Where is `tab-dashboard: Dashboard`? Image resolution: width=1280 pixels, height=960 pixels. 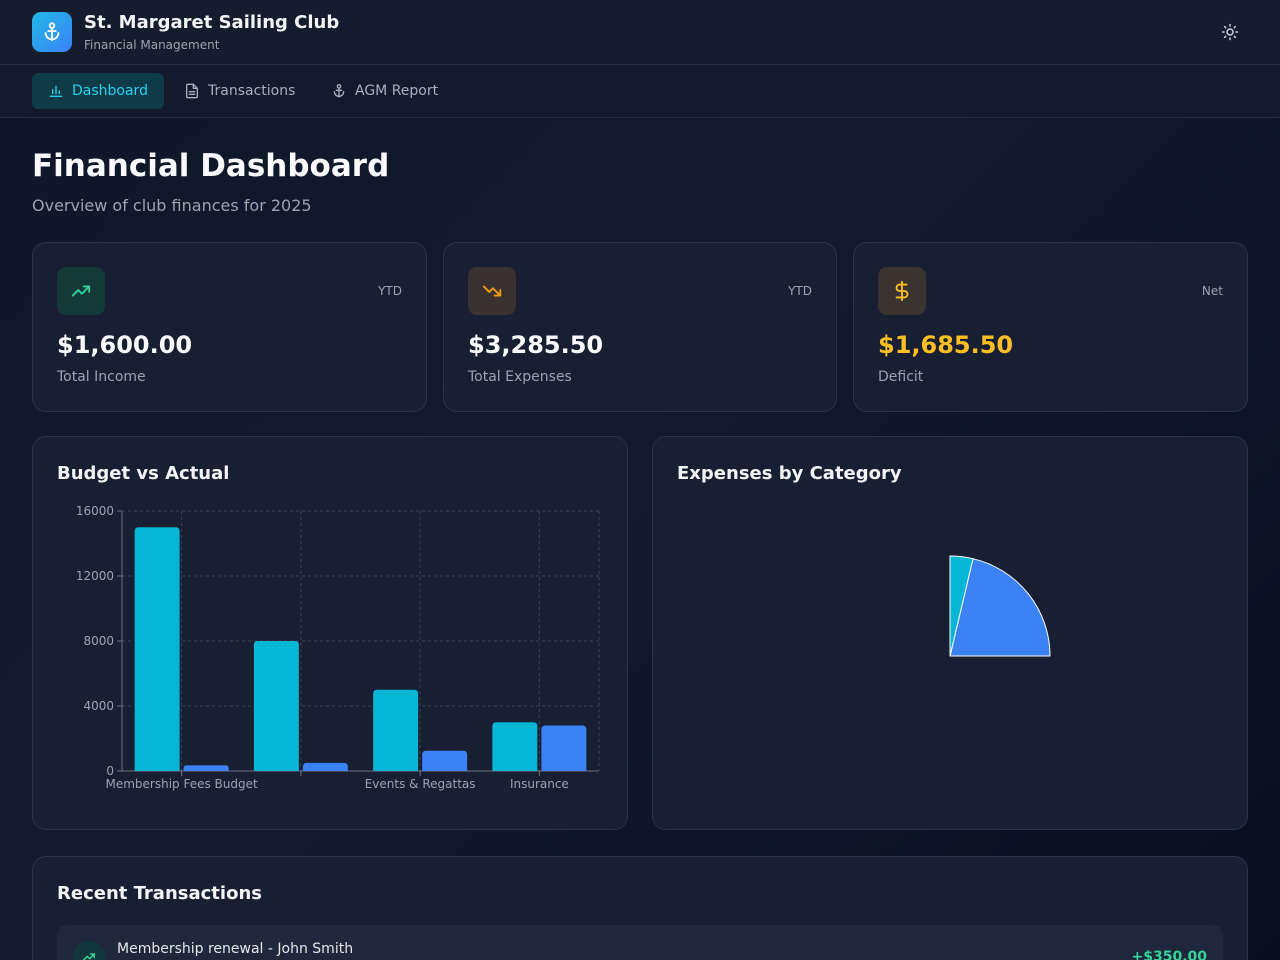 tab-dashboard: Dashboard is located at coordinates (98, 91).